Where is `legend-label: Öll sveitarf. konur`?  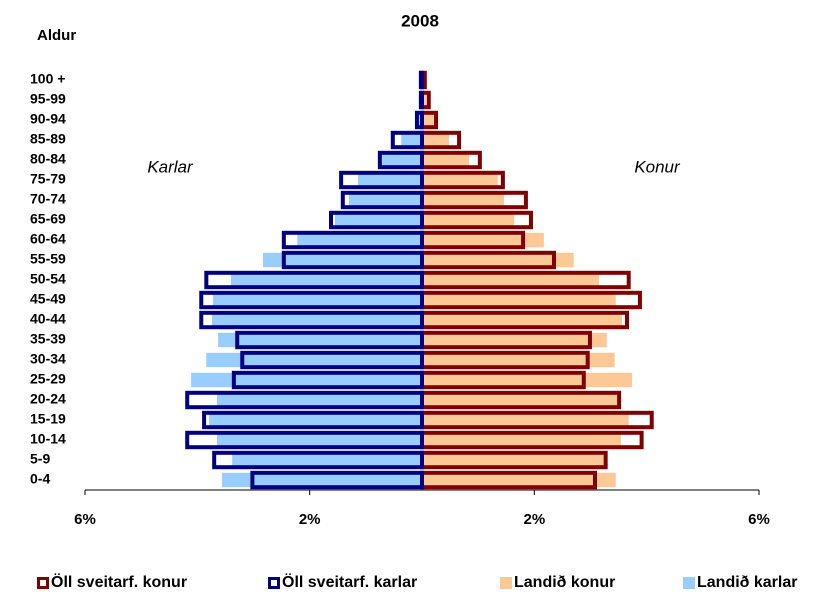 legend-label: Öll sveitarf. konur is located at coordinates (119, 581).